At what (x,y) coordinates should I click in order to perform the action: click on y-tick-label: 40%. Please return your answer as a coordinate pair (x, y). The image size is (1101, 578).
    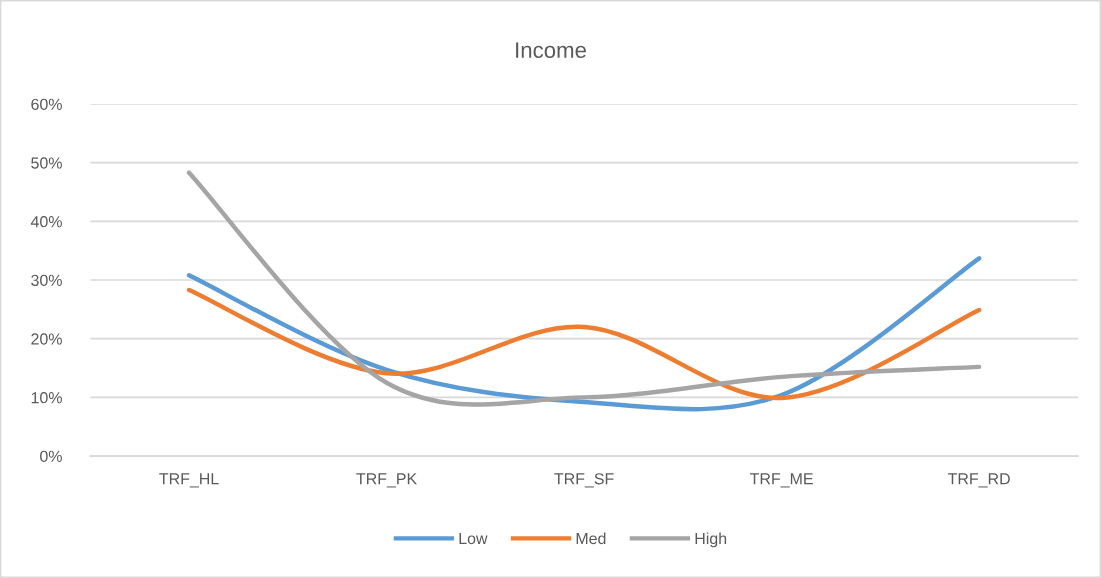
    Looking at the image, I should click on (46, 222).